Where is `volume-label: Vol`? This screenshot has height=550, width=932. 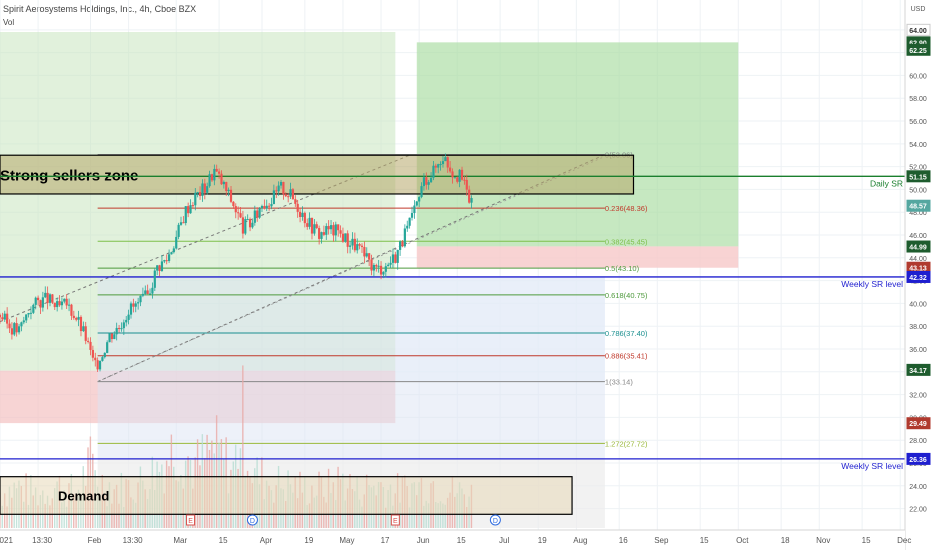 volume-label: Vol is located at coordinates (9, 22).